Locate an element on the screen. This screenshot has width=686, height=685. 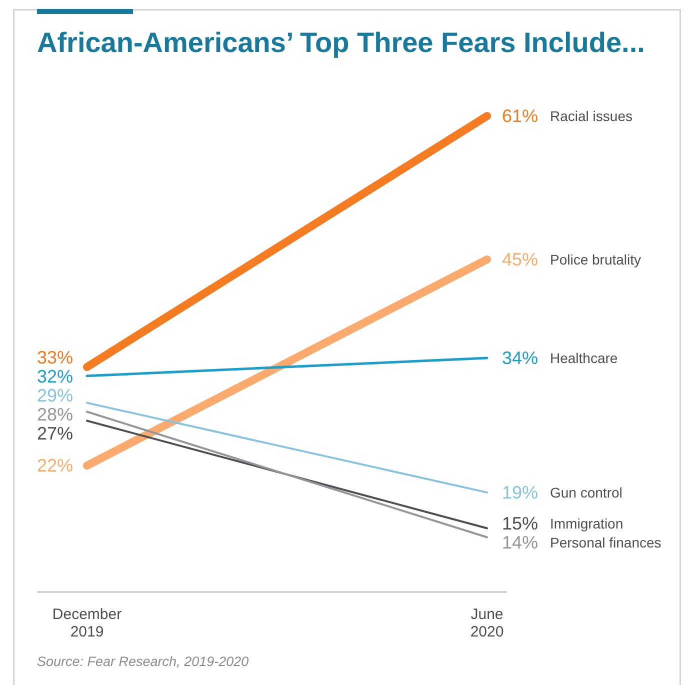
x-tick-label: December 2019 is located at coordinates (87, 623).